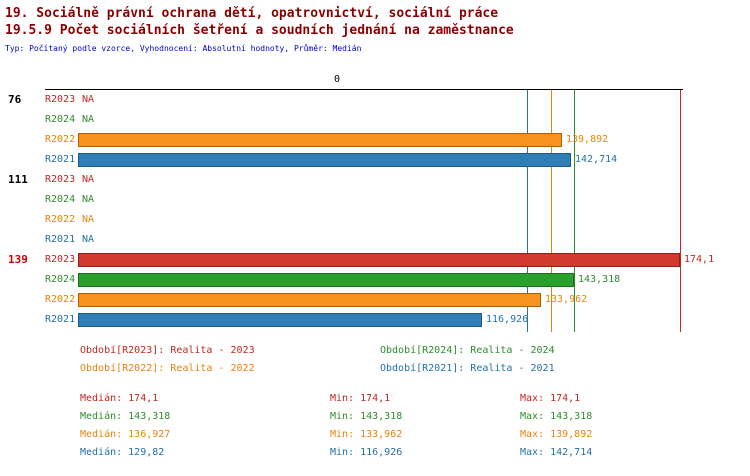  I want to click on bar-value-label: 116,926, so click(507, 319).